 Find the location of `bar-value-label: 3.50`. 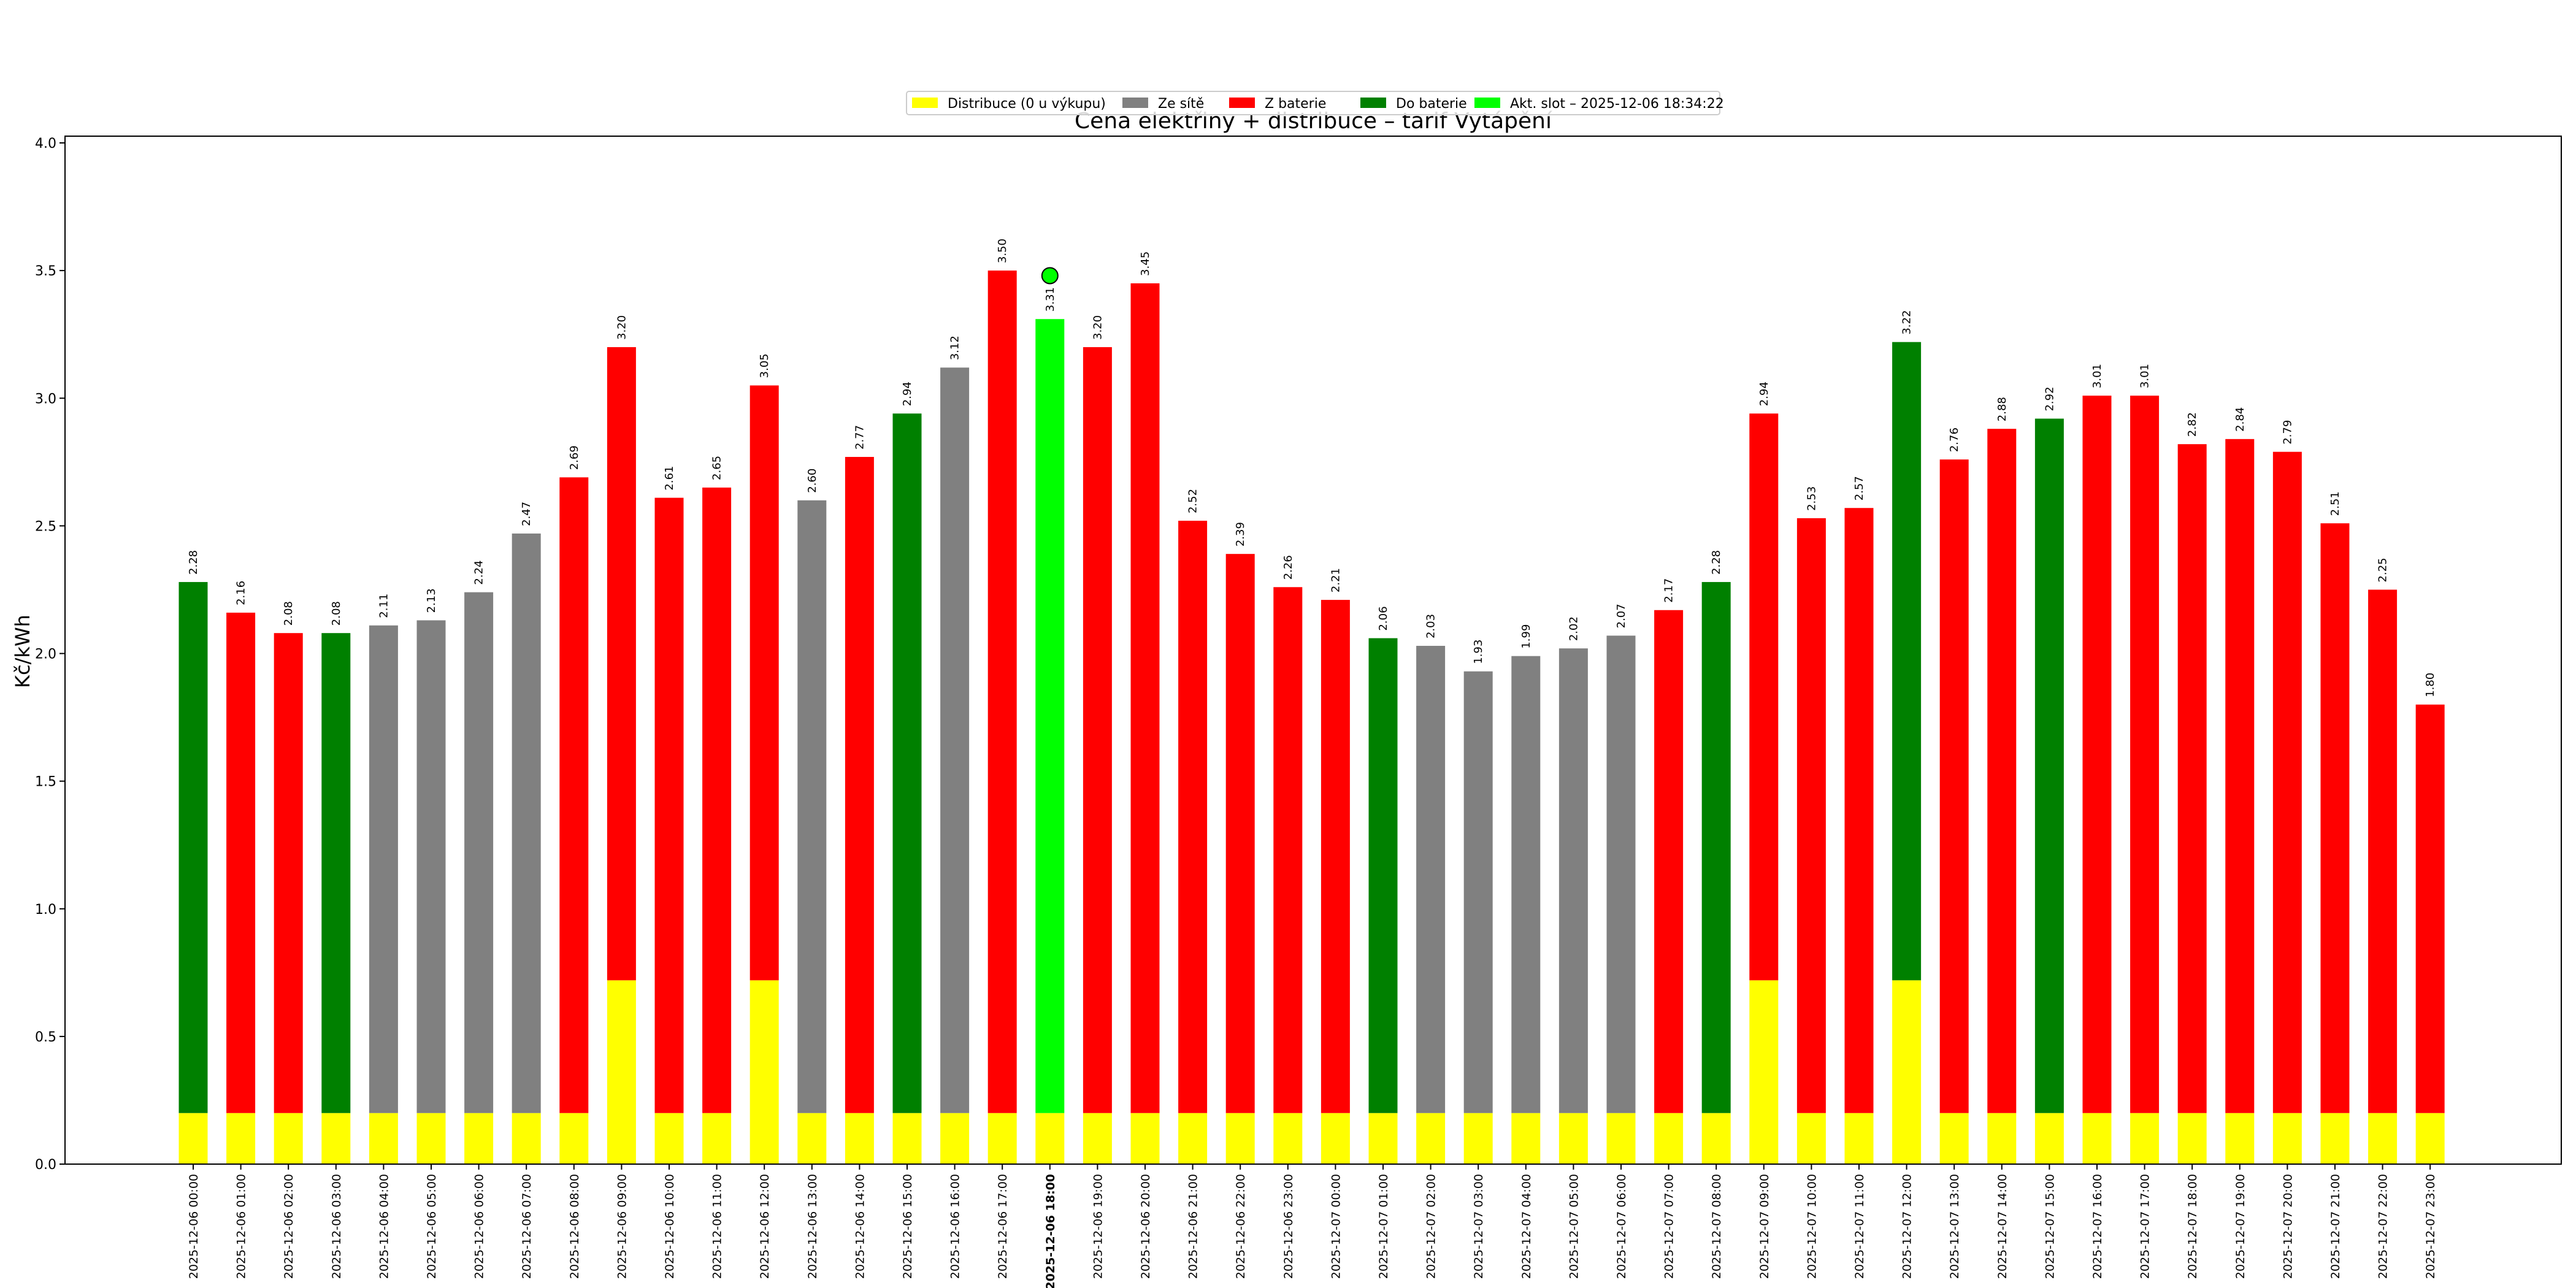

bar-value-label: 3.50 is located at coordinates (1002, 251).